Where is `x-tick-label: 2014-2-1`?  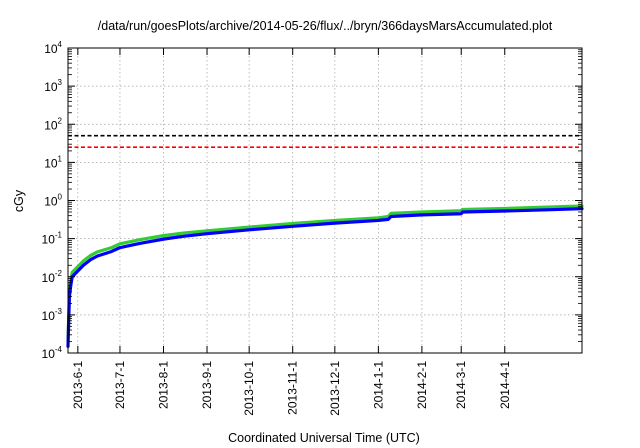 x-tick-label: 2014-2-1 is located at coordinates (422, 385).